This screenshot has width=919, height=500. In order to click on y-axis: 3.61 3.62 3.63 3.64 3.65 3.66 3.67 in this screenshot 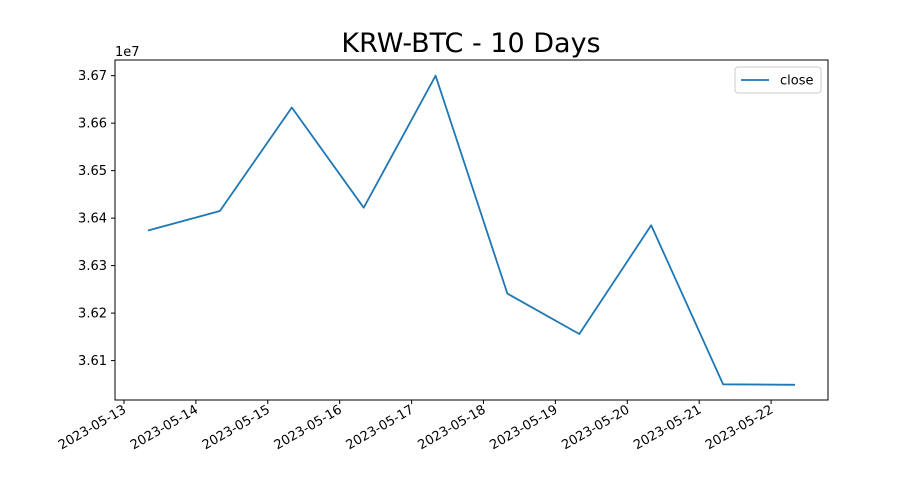, I will do `click(96, 219)`.